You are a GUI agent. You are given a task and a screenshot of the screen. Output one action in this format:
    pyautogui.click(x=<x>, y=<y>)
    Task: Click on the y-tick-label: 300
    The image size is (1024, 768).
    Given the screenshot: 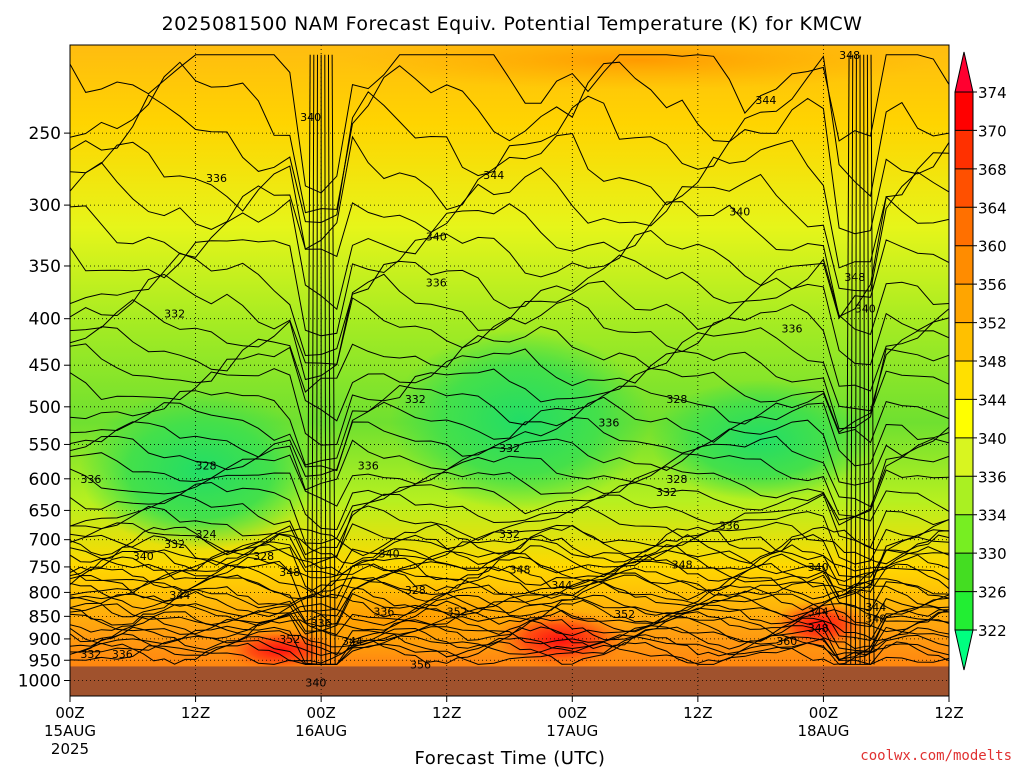 What is the action you would take?
    pyautogui.click(x=45, y=206)
    